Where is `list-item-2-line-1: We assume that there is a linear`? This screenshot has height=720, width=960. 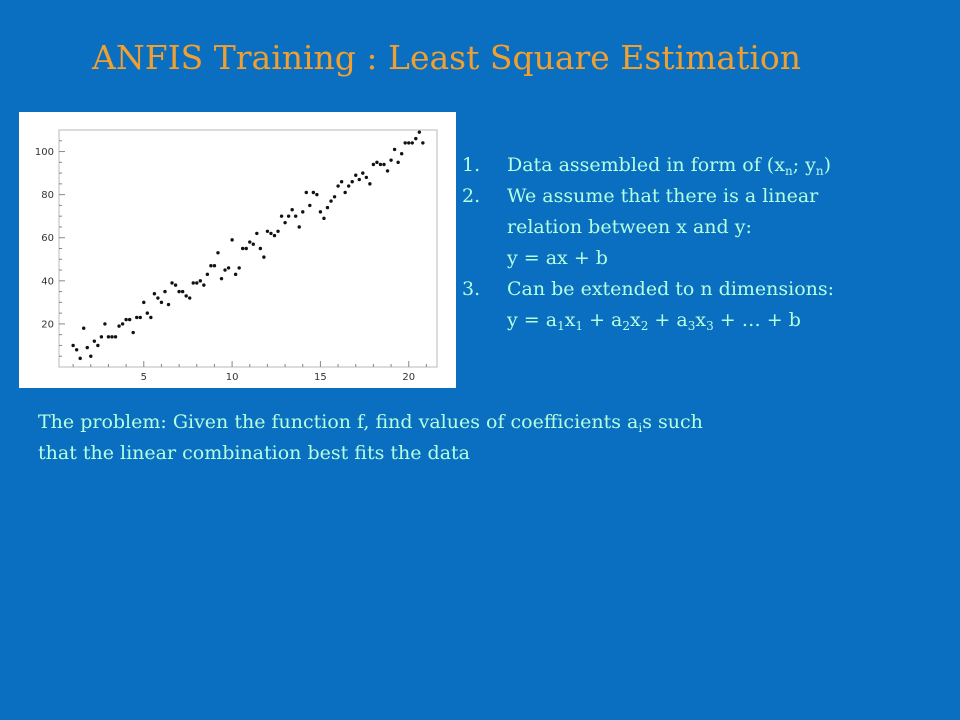
list-item-2-line-1: We assume that there is a linear is located at coordinates (663, 196).